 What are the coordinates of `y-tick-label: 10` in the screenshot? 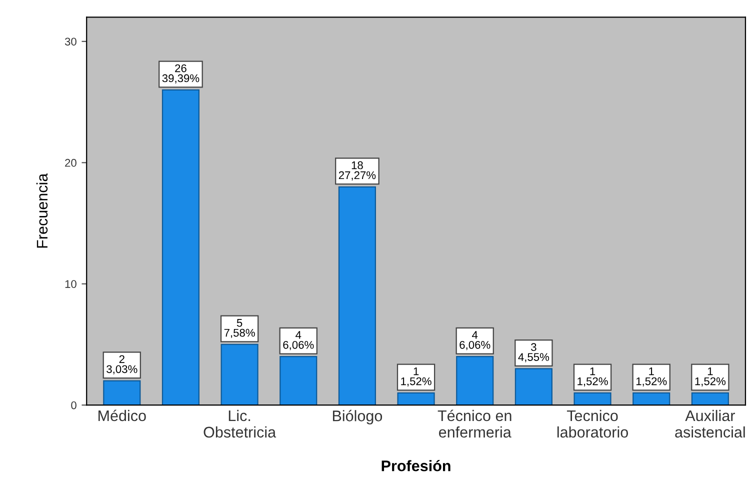 It's located at (70, 284).